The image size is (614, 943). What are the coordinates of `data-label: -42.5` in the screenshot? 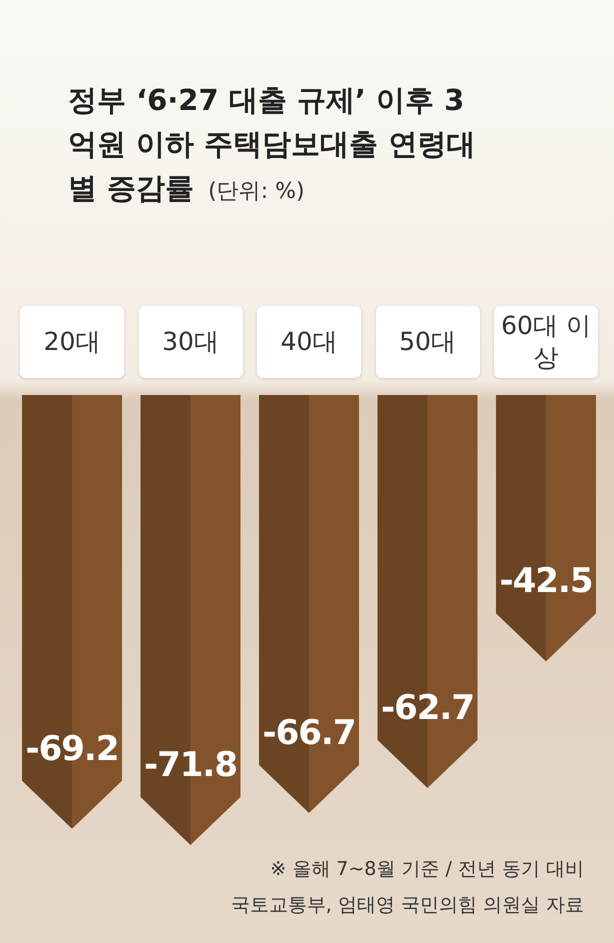 It's located at (546, 581).